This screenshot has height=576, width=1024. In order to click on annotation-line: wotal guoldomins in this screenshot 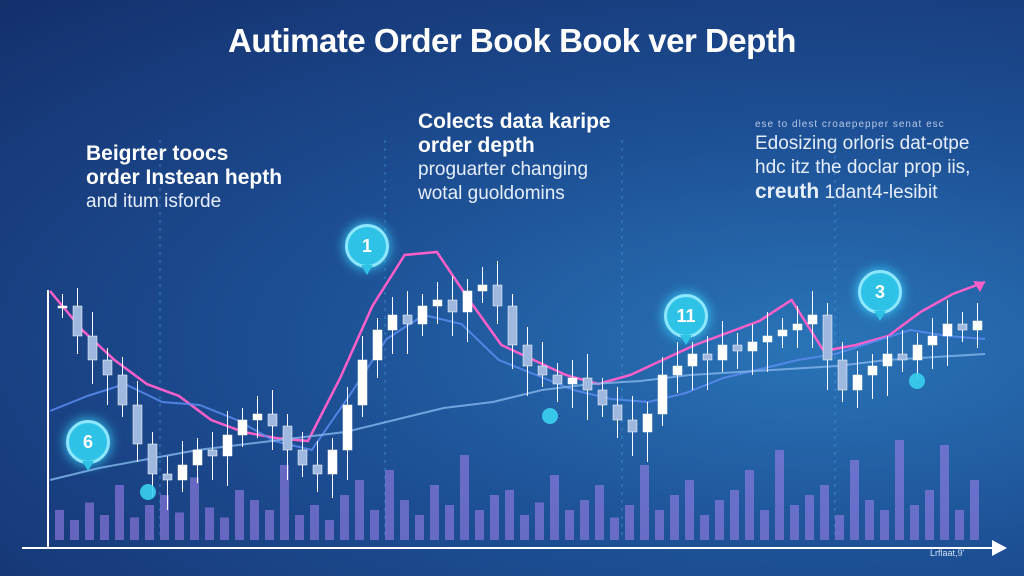, I will do `click(491, 193)`.